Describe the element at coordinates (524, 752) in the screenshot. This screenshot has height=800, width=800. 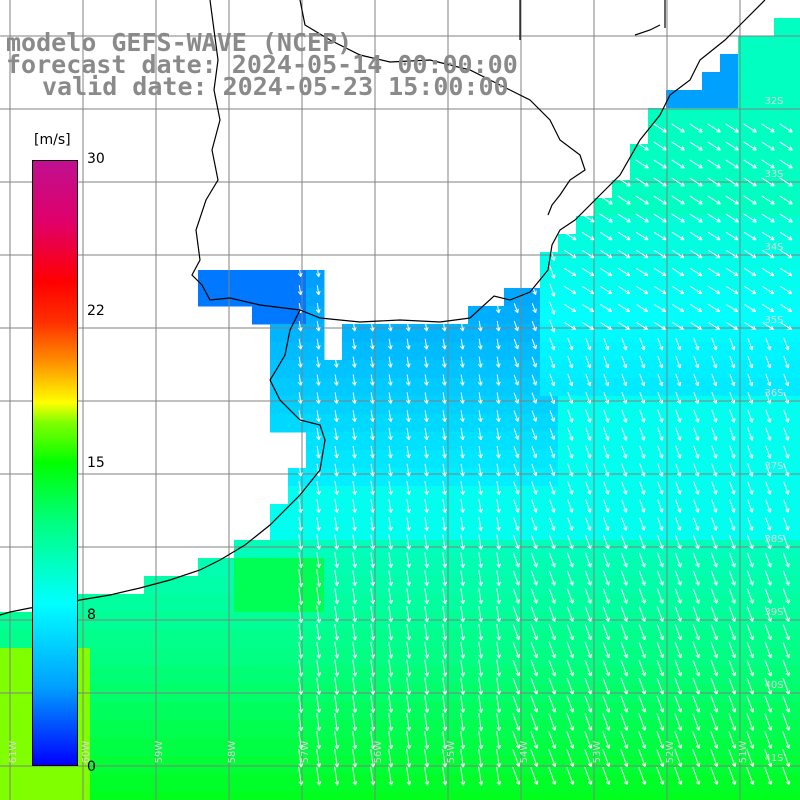
I see `lon-label: 54W` at that location.